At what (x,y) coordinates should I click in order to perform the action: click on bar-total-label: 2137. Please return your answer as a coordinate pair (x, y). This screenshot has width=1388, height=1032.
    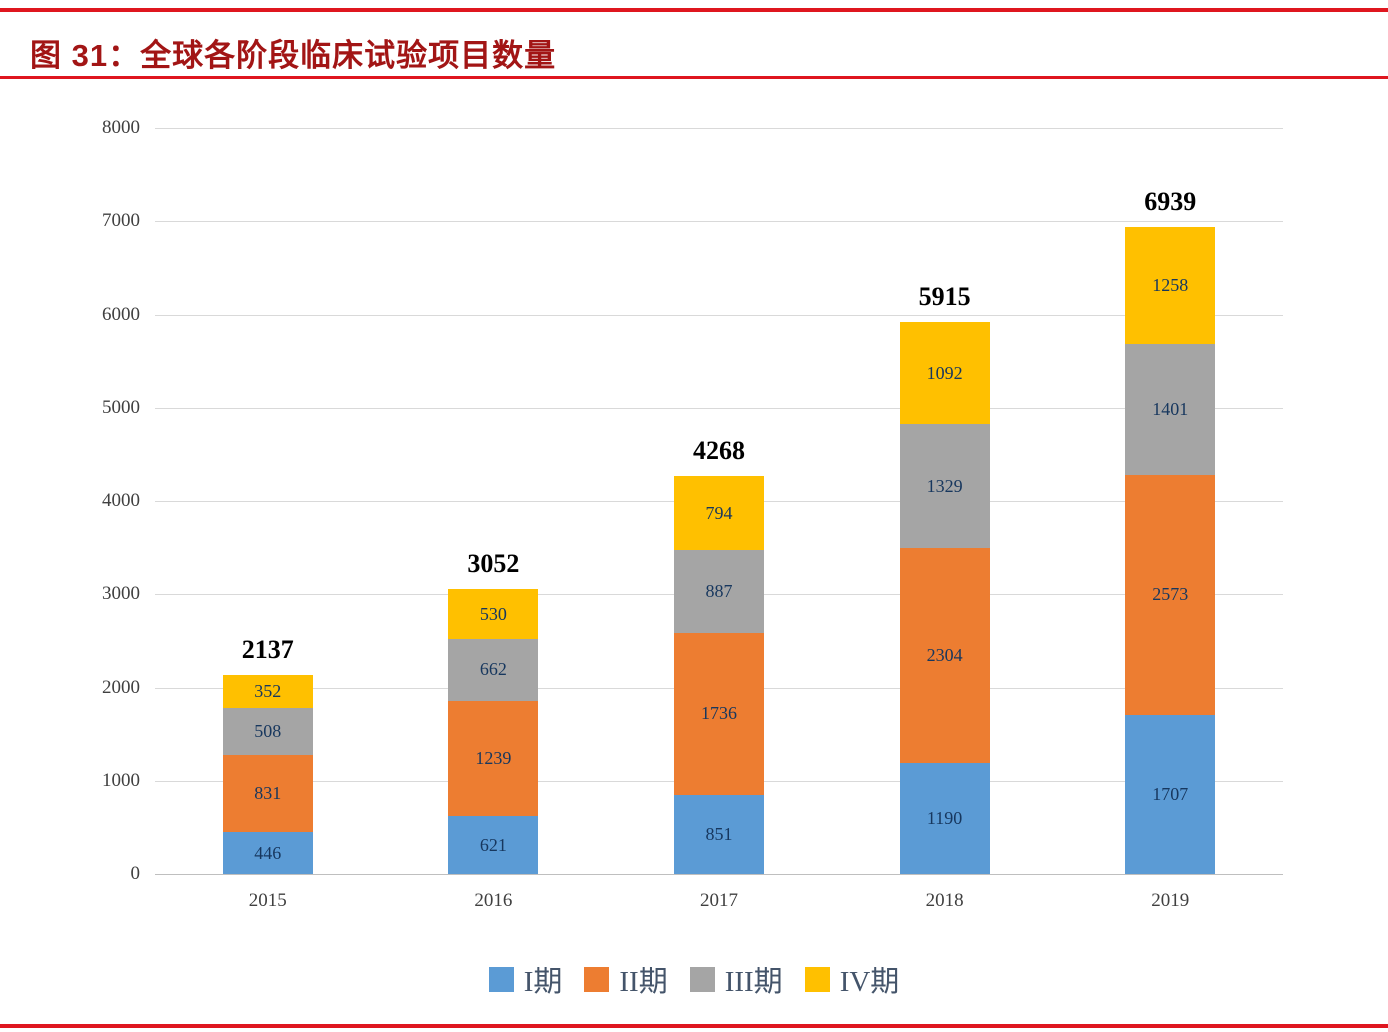
    Looking at the image, I should click on (267, 649).